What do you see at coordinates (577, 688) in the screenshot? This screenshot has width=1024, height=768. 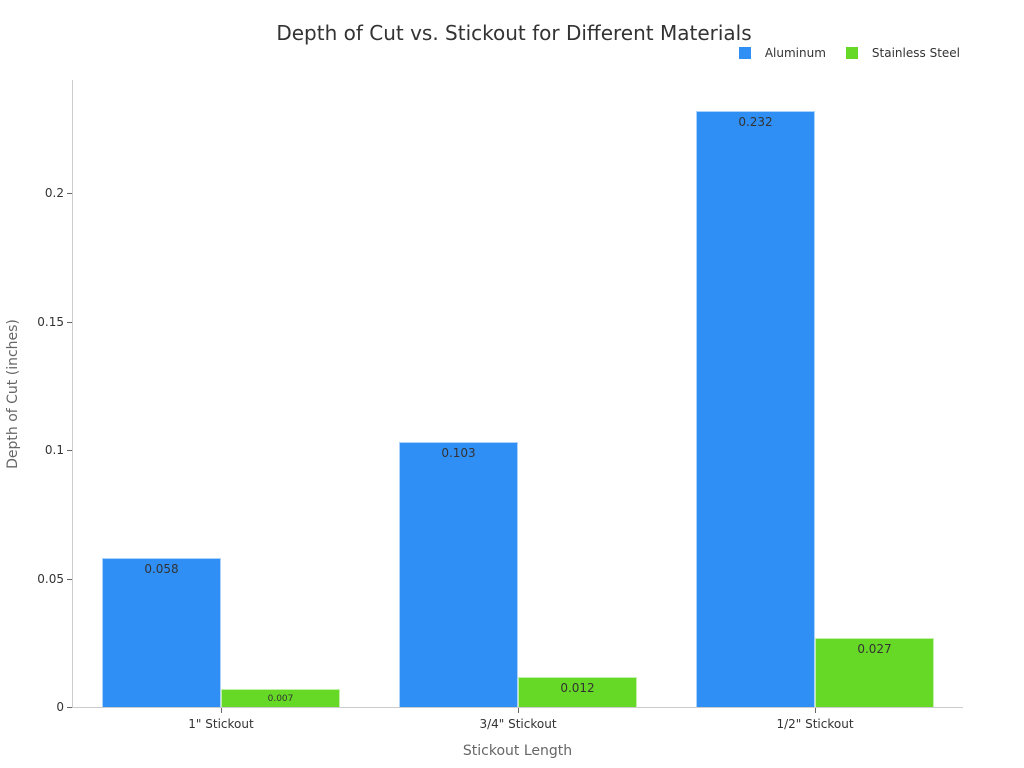 I see `bar-value-label: 0.012` at bounding box center [577, 688].